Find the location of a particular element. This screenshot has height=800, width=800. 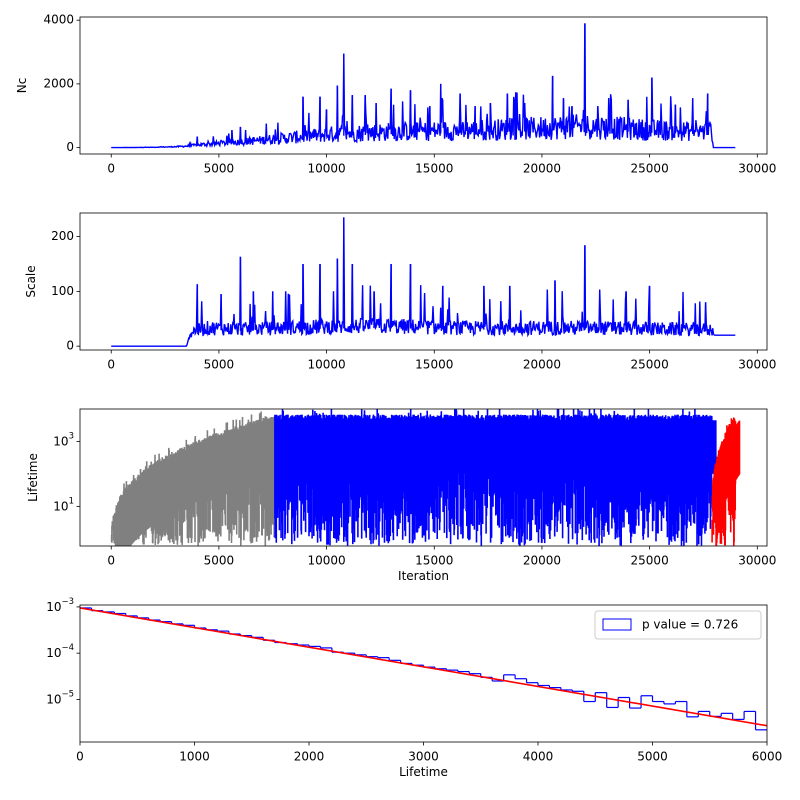

legend-box is located at coordinates (678, 625).